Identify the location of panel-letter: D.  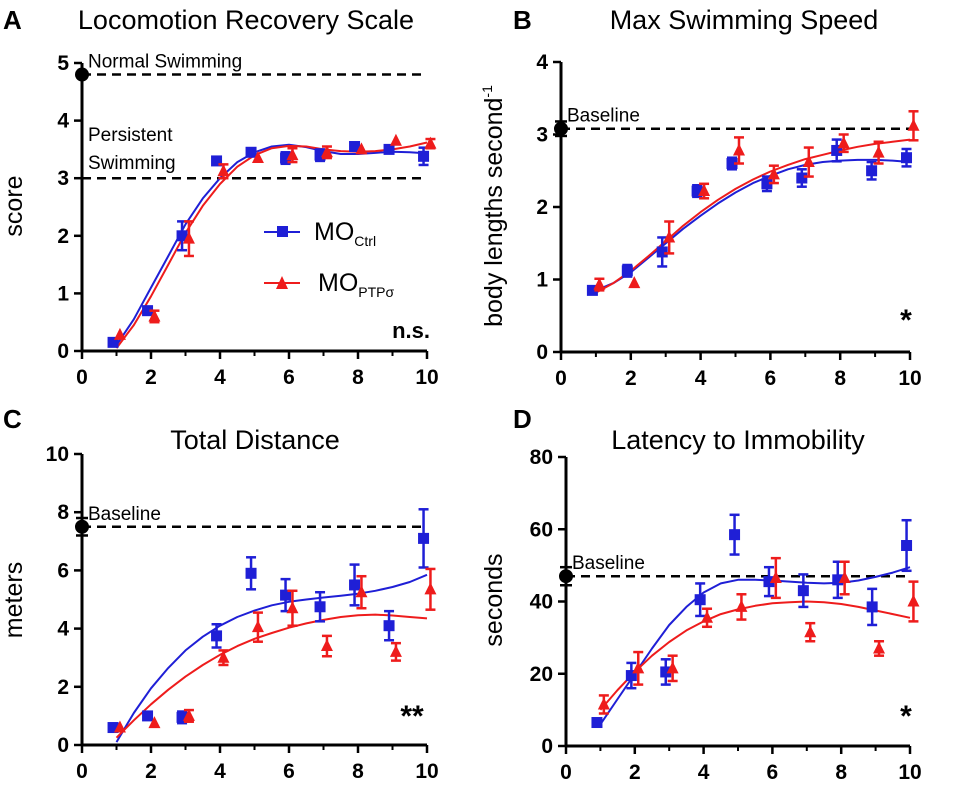
(522, 419).